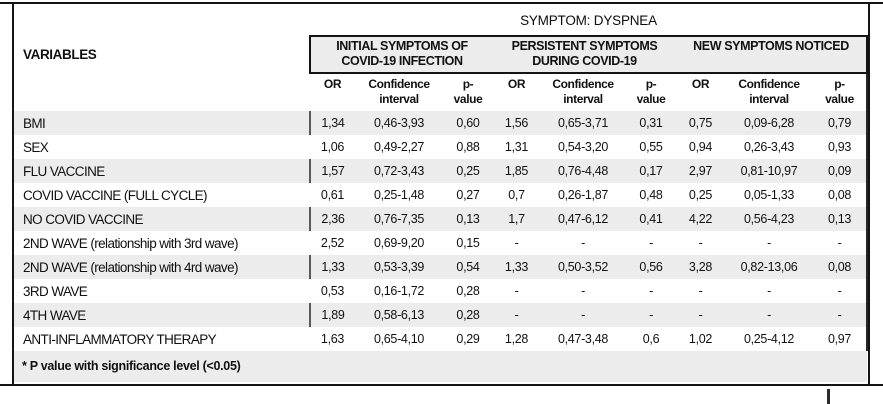 Image resolution: width=883 pixels, height=404 pixels. Describe the element at coordinates (120, 339) in the screenshot. I see `variable-name: ANTI-INFLAMMATORY THERAPY` at that location.